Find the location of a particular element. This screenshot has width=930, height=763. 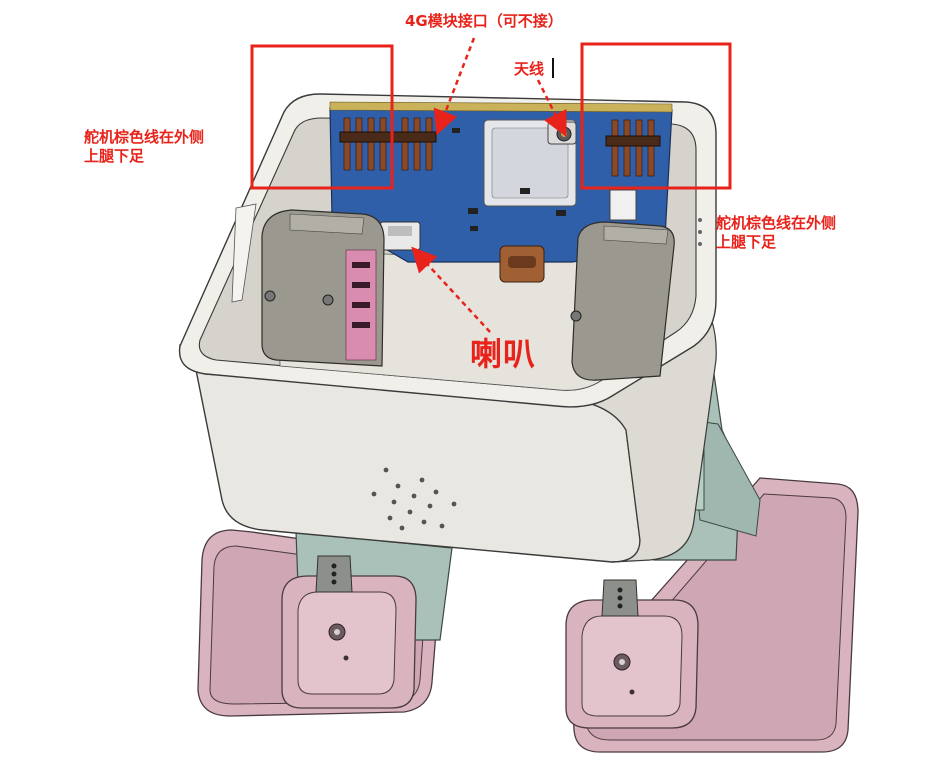

label-antenna: 天线 is located at coordinates (529, 69).